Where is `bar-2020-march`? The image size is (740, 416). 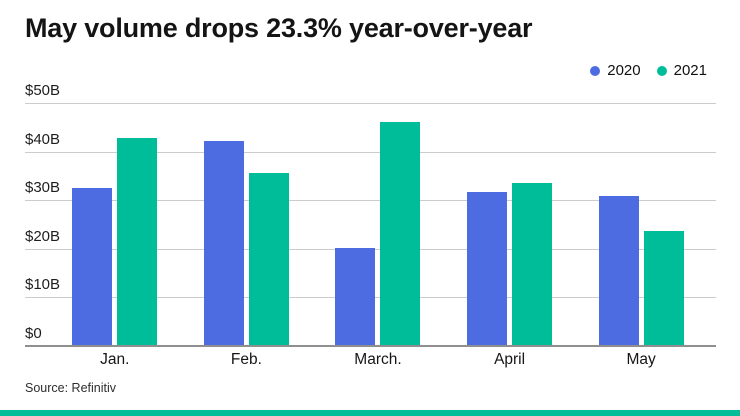 bar-2020-march is located at coordinates (355, 297).